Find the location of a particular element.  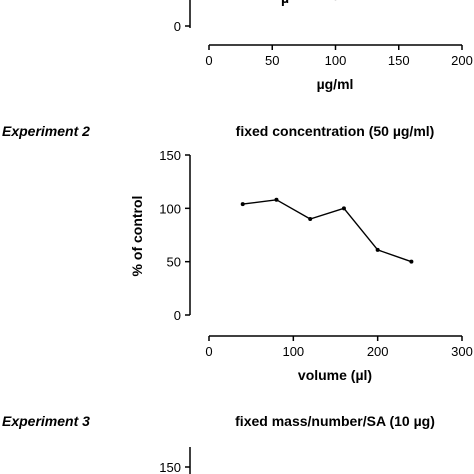

panel-1-x-tick-label: 150 is located at coordinates (399, 60).